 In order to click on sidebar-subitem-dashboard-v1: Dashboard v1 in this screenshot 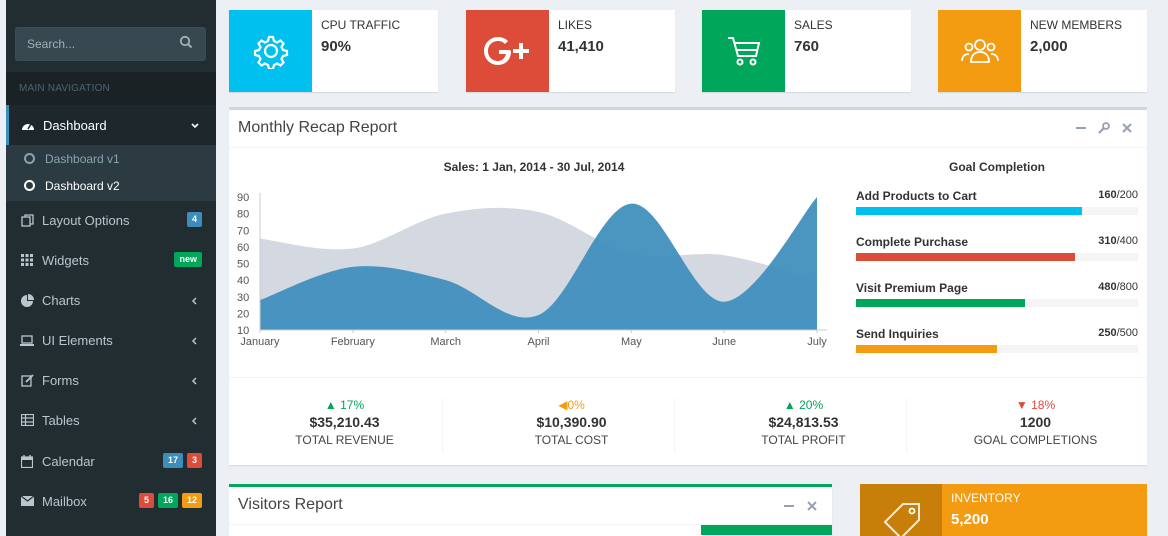, I will do `click(111, 158)`.